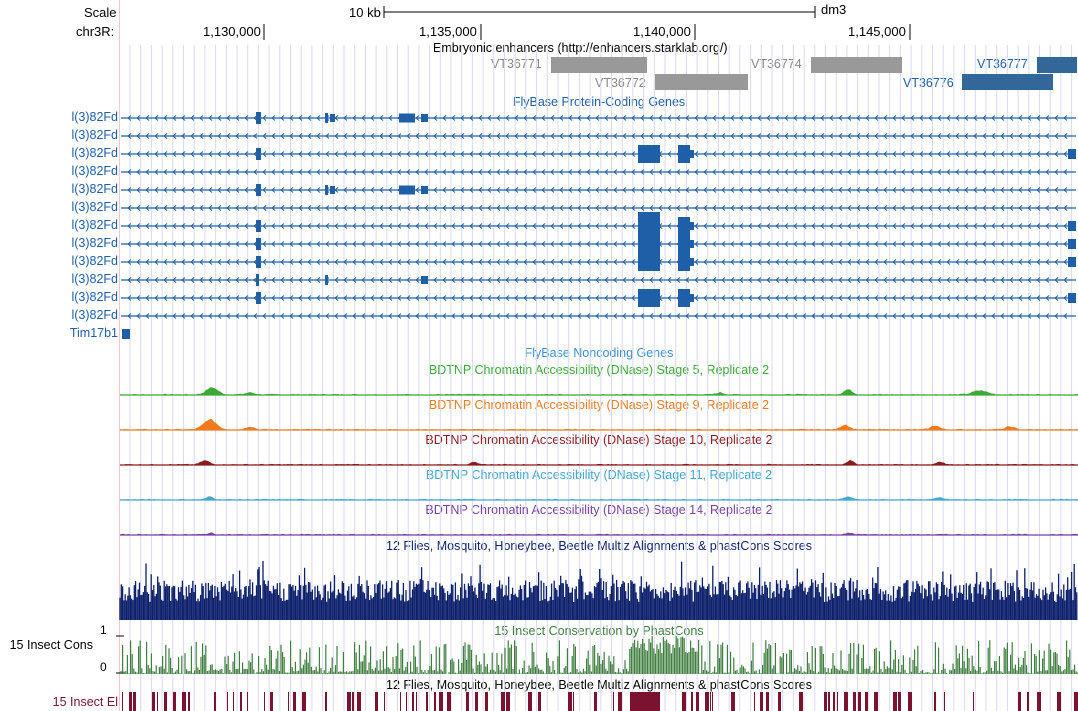 Image resolution: width=1078 pixels, height=711 pixels. Describe the element at coordinates (85, 702) in the screenshot. I see `elements-side-label: 15 Insect El` at that location.